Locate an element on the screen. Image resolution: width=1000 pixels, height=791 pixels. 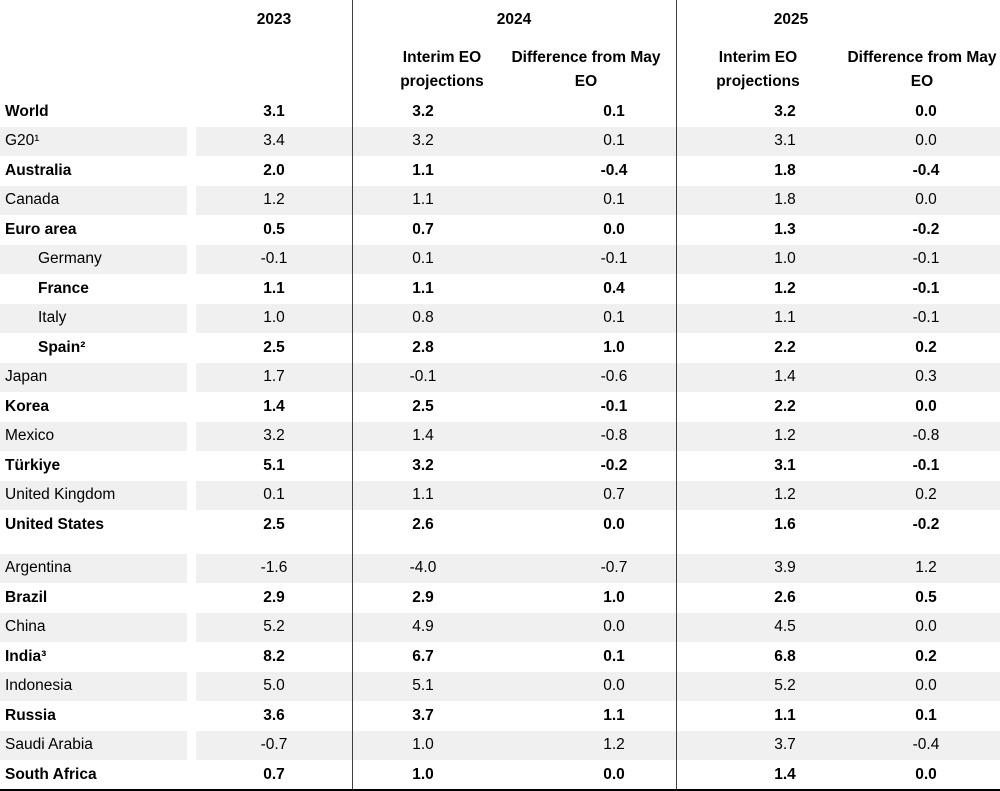
table-row: India³ 8.2 6.7 0.1 6.8 0.2 is located at coordinates (500, 657).